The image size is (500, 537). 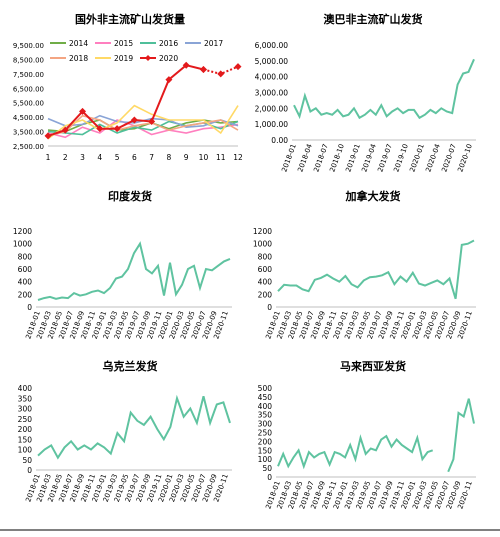 I want to click on y-tick-label-global: 7,500.00, so click(x=28, y=75).